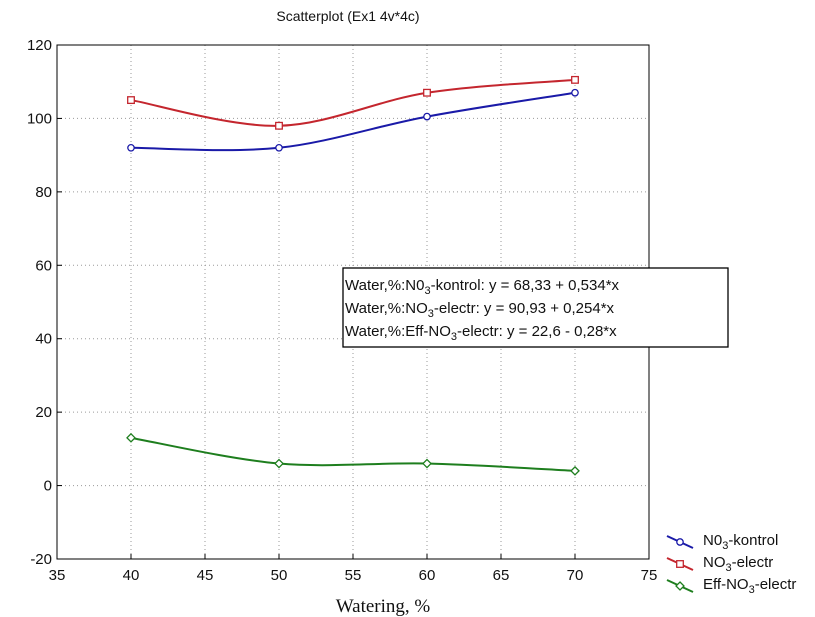 The height and width of the screenshot is (617, 815). Describe the element at coordinates (738, 564) in the screenshot. I see `legend-label: NO3-electr` at that location.